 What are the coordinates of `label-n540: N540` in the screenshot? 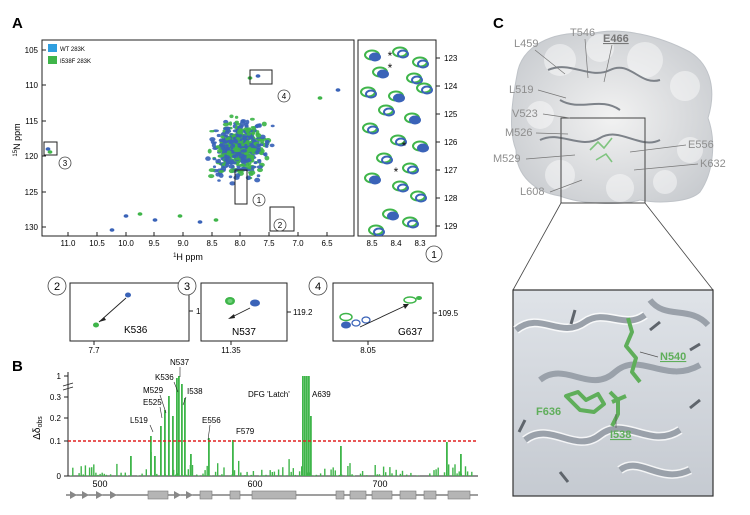 It's located at (673, 357).